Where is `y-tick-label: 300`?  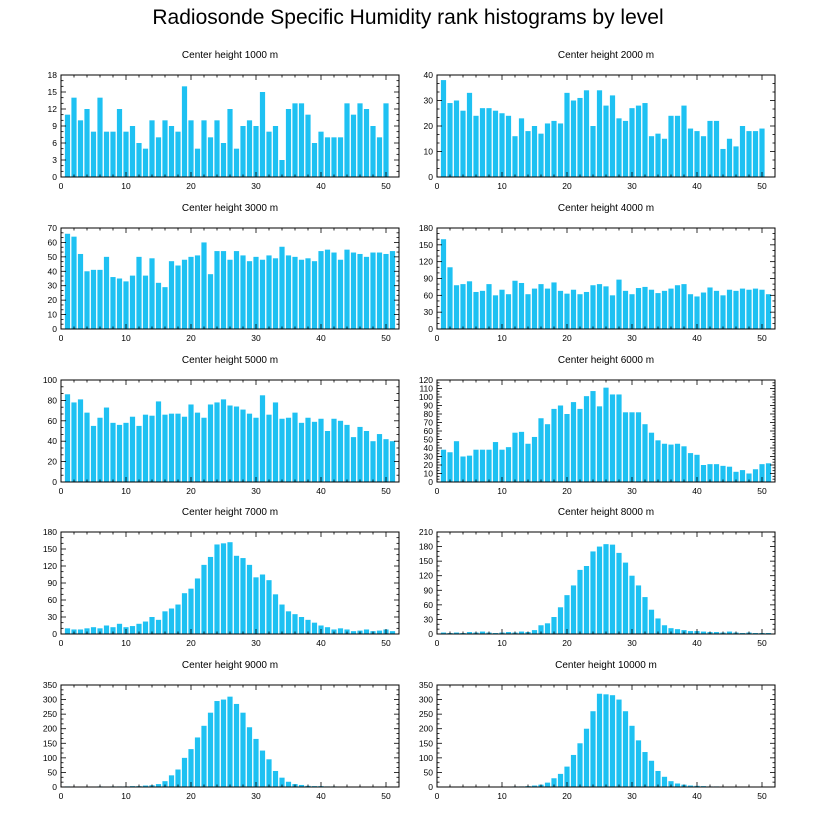
y-tick-label: 300 is located at coordinates (426, 700).